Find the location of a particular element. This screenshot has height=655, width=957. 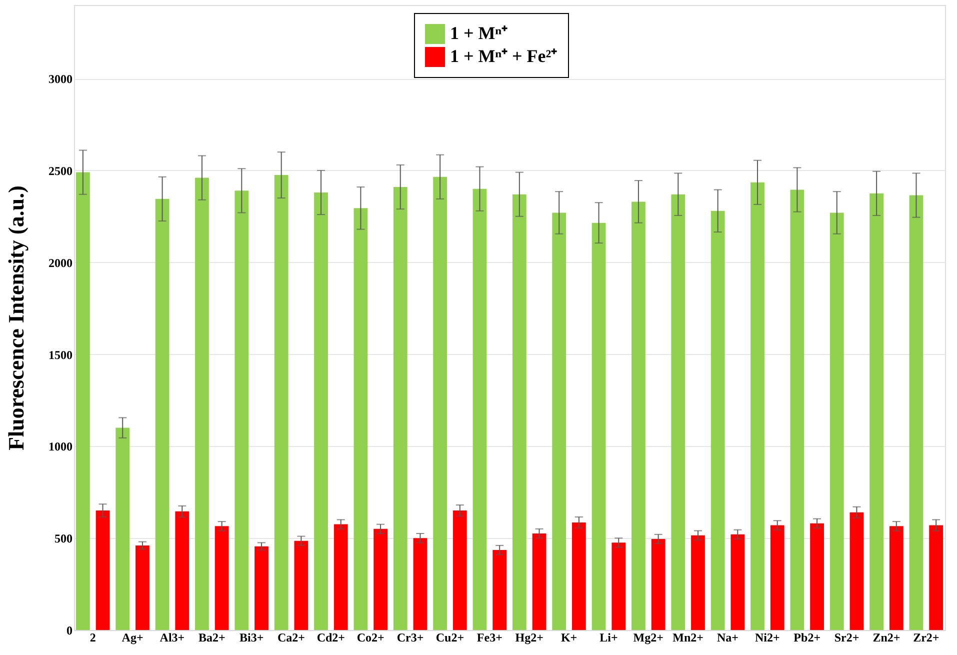

x-tick-label: K+ is located at coordinates (569, 637).